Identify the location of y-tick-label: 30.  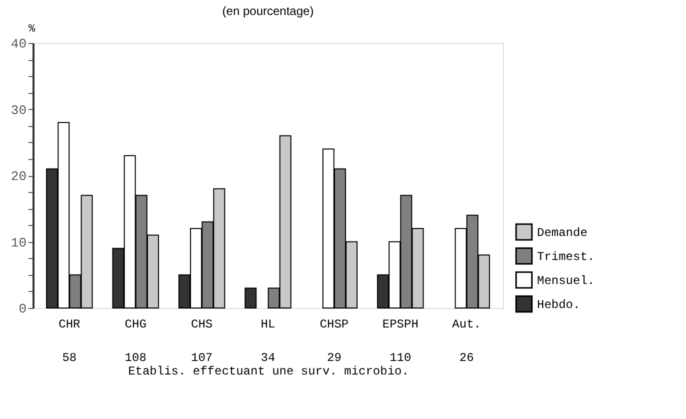
(18, 110).